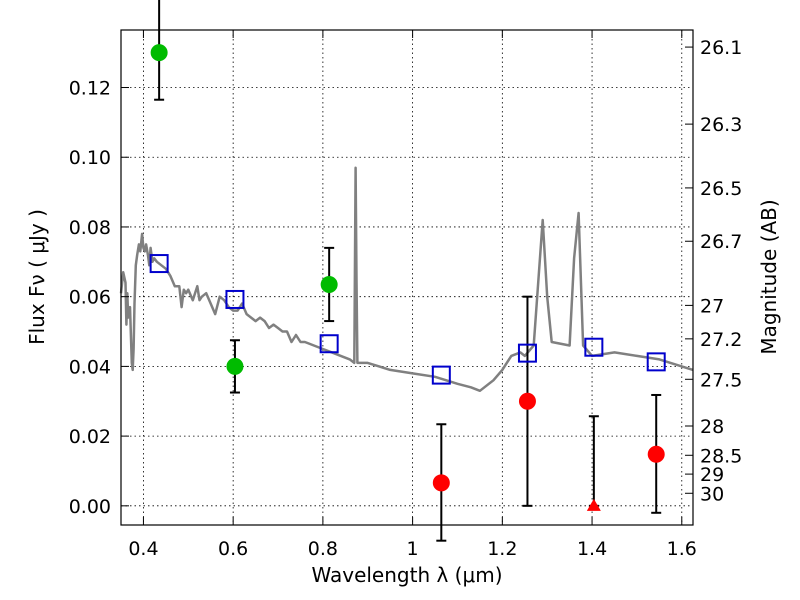  I want to click on y2-tick-label: 28, so click(712, 427).